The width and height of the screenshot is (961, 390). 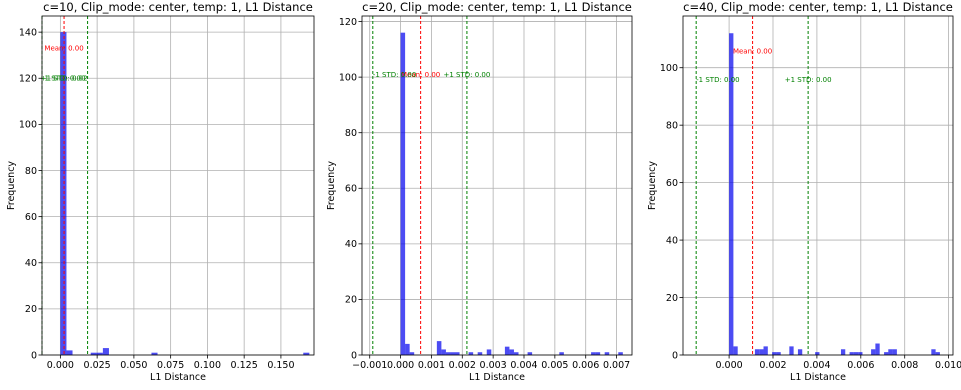 What do you see at coordinates (28, 32) in the screenshot?
I see `y-tick-label: 140` at bounding box center [28, 32].